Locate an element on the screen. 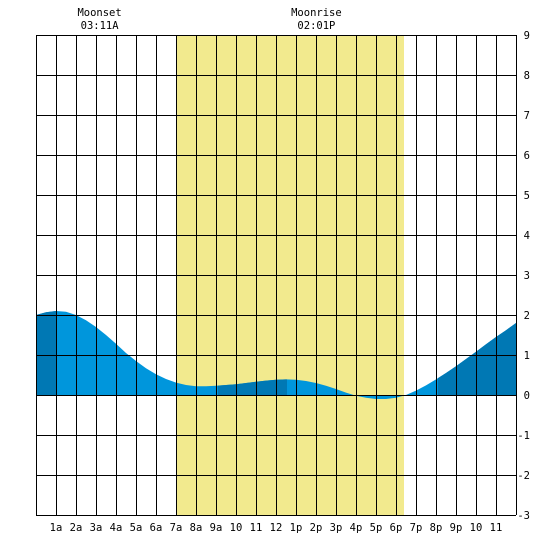  x-tick-label: 2a is located at coordinates (76, 528).